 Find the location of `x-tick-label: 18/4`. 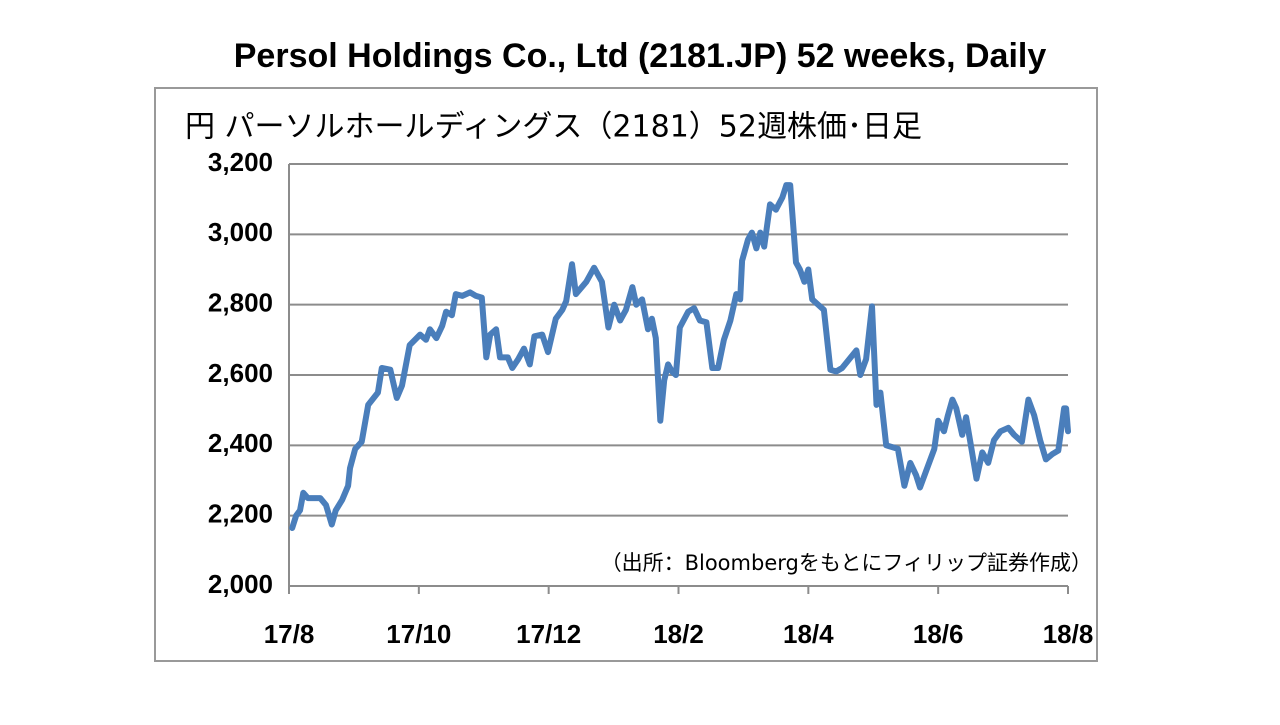

x-tick-label: 18/4 is located at coordinates (808, 634).